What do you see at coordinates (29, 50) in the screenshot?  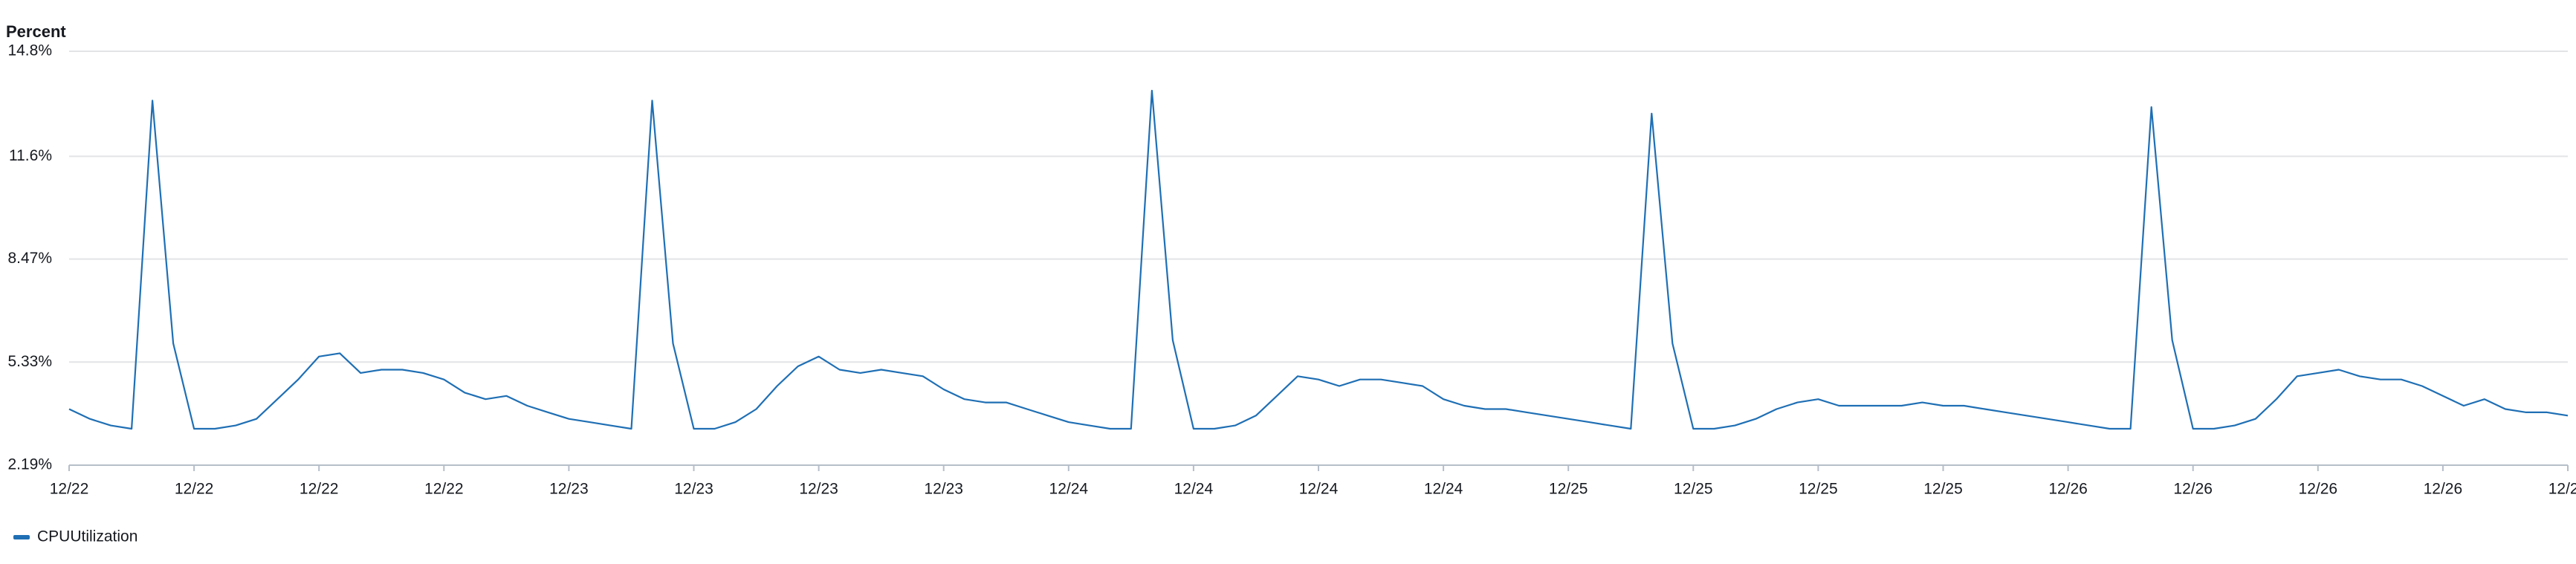 I see `y-tick-label: 14.8%` at bounding box center [29, 50].